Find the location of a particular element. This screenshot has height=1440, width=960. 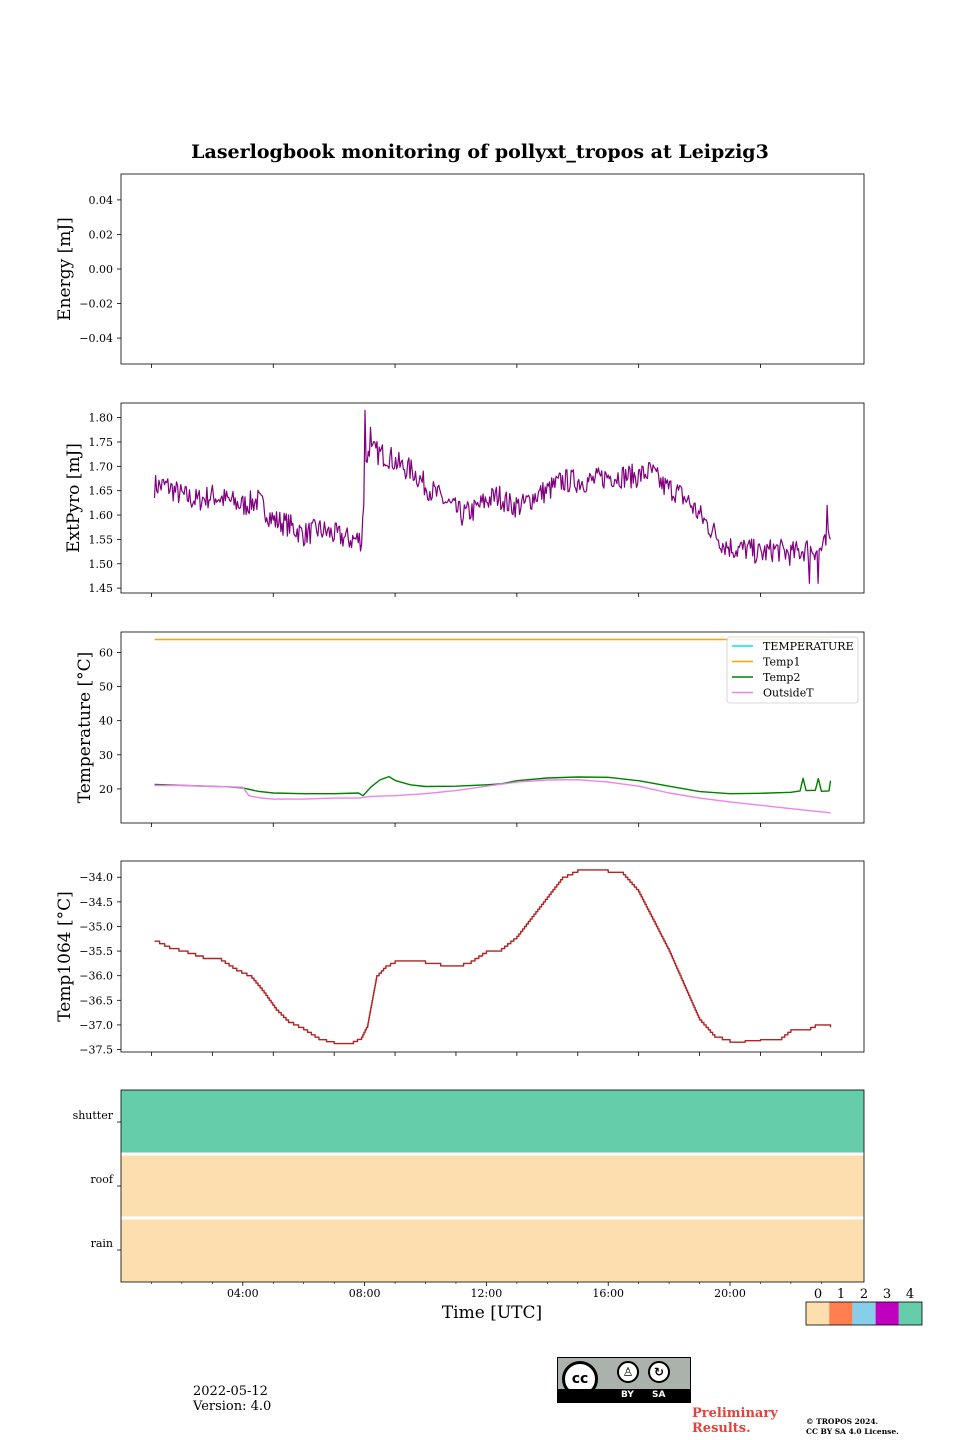

y-tick-label: −34.0 is located at coordinates (96, 877).